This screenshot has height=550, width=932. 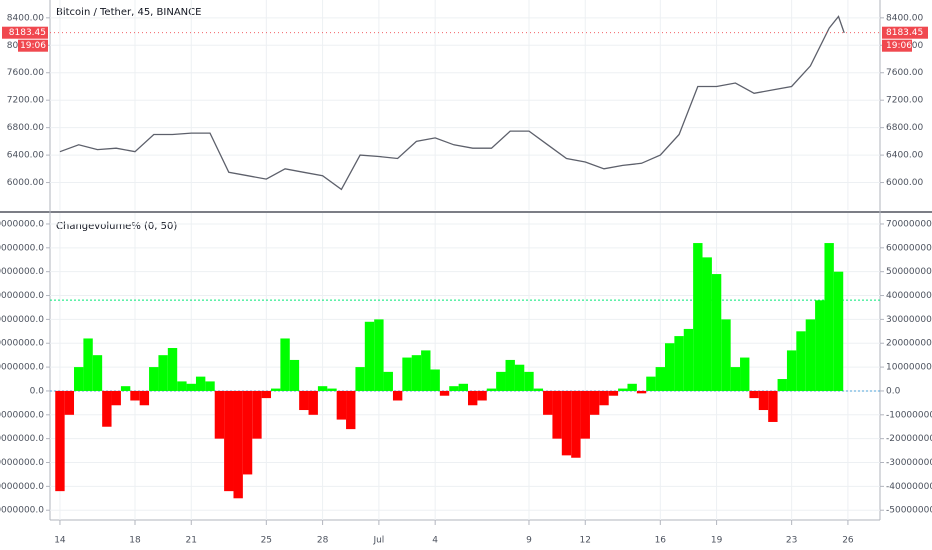 I want to click on y-tick-label: 6000.00, so click(x=25, y=183).